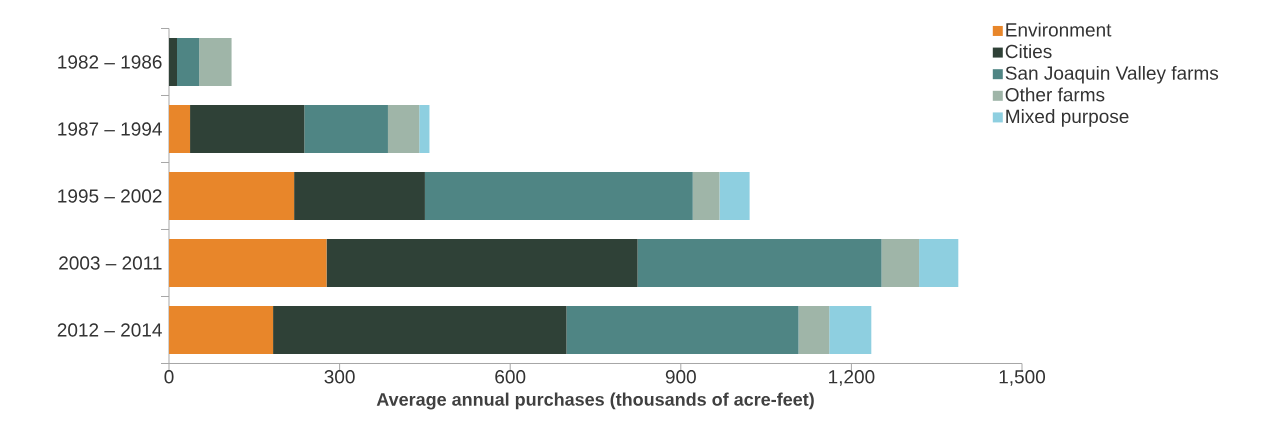 The height and width of the screenshot is (438, 1263). I want to click on x-tick-label: 900, so click(680, 377).